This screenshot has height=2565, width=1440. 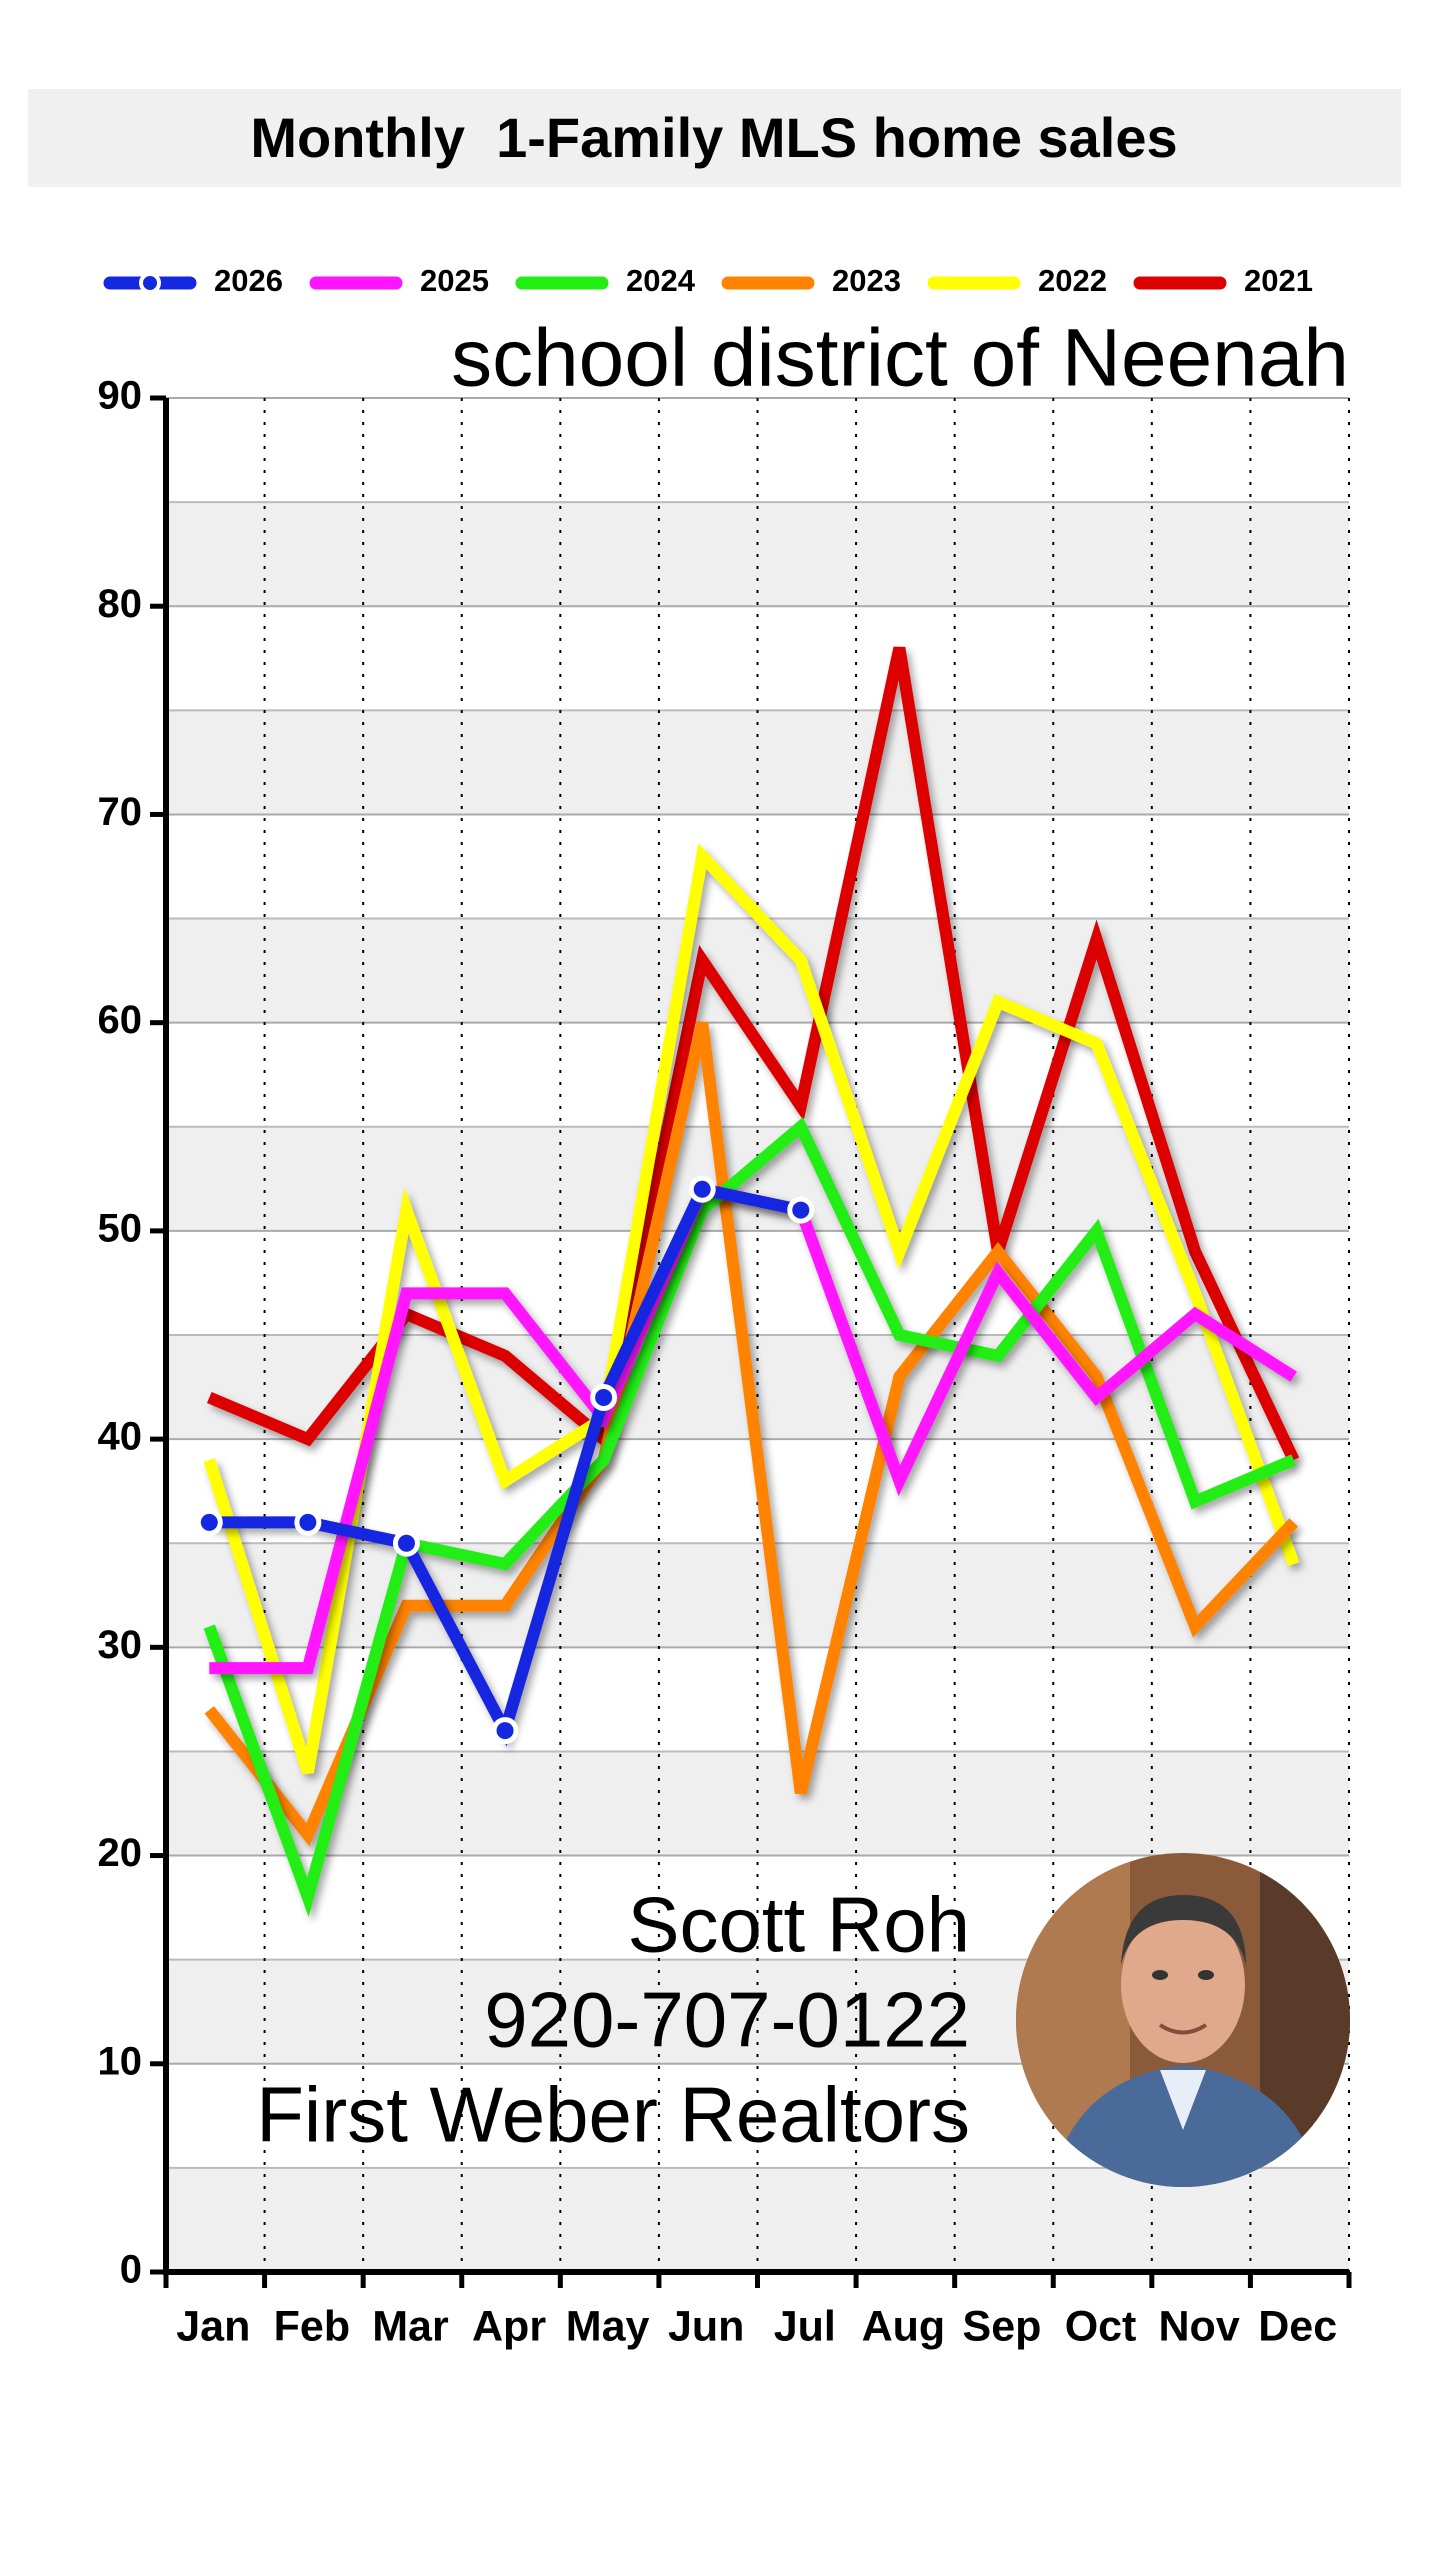 I want to click on x-tick-label: Jun, so click(x=706, y=2326).